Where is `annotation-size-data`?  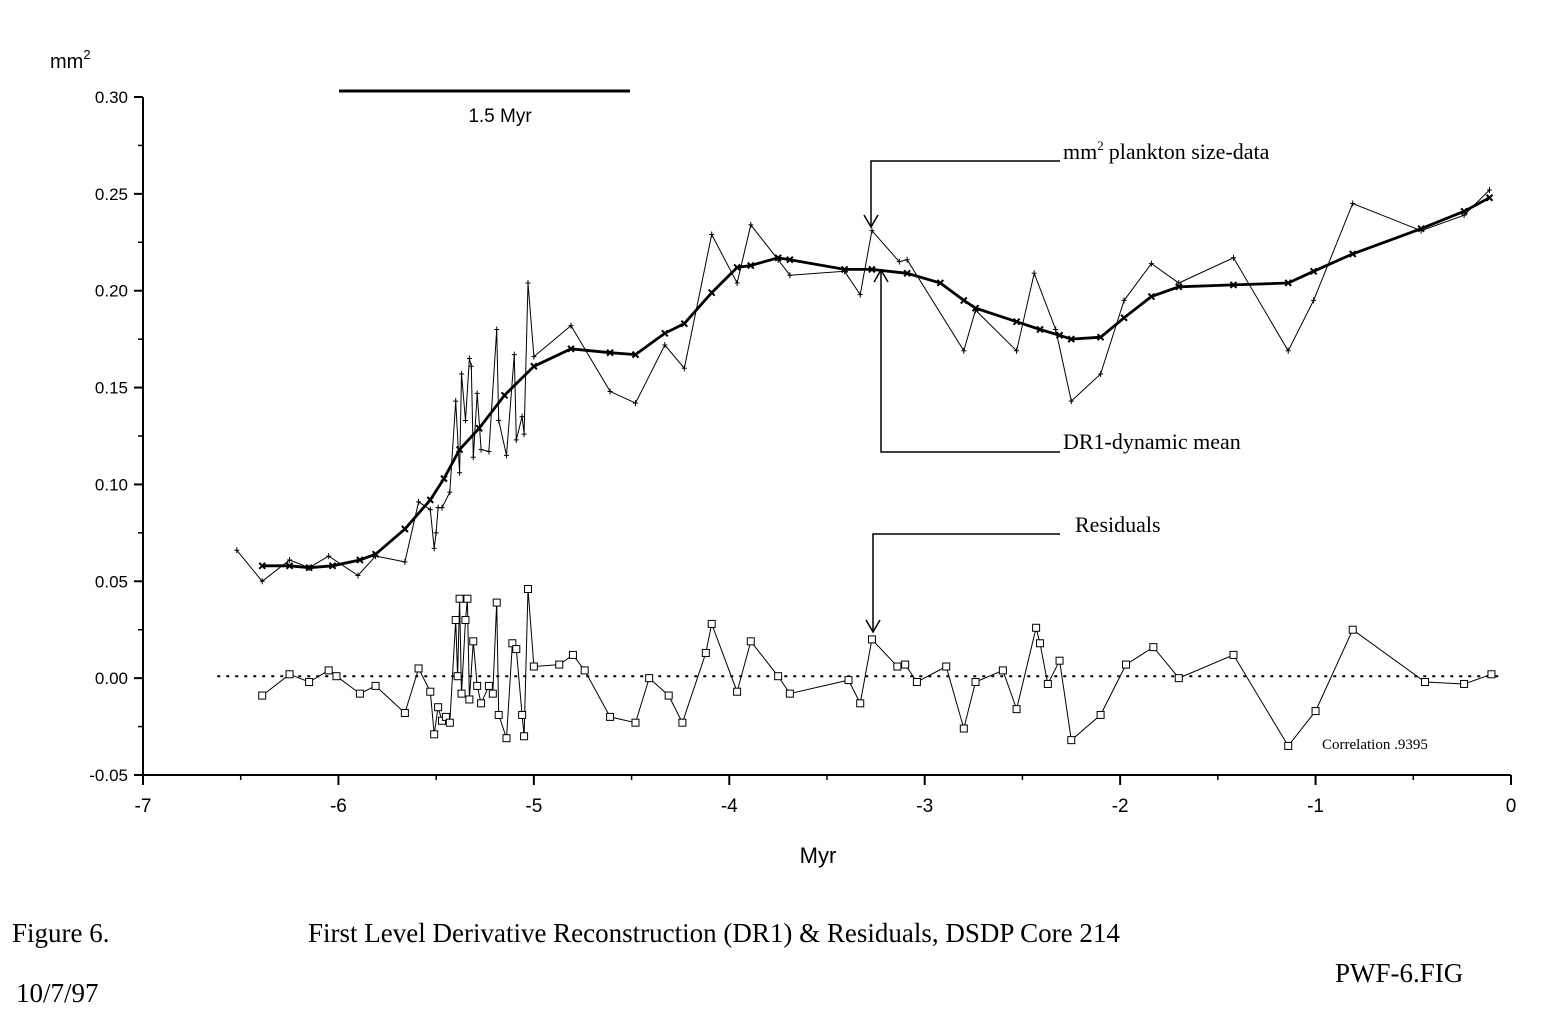 annotation-size-data is located at coordinates (961, 194).